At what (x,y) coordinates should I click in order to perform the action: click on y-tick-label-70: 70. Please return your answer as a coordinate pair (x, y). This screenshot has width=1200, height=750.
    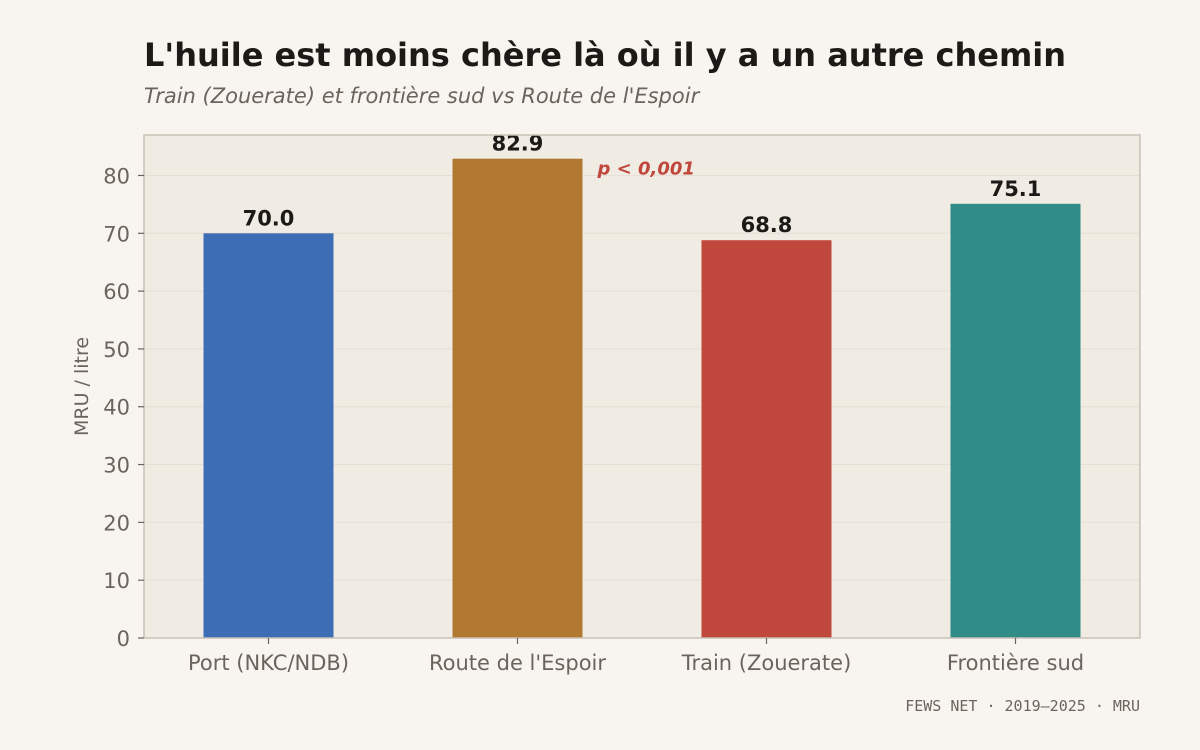
    Looking at the image, I should click on (116, 234).